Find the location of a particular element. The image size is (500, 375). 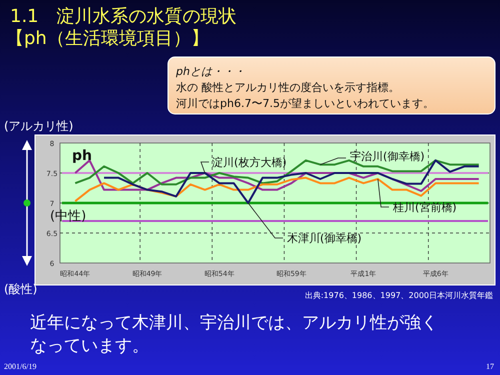

y-axis-title: ph is located at coordinates (82, 156).